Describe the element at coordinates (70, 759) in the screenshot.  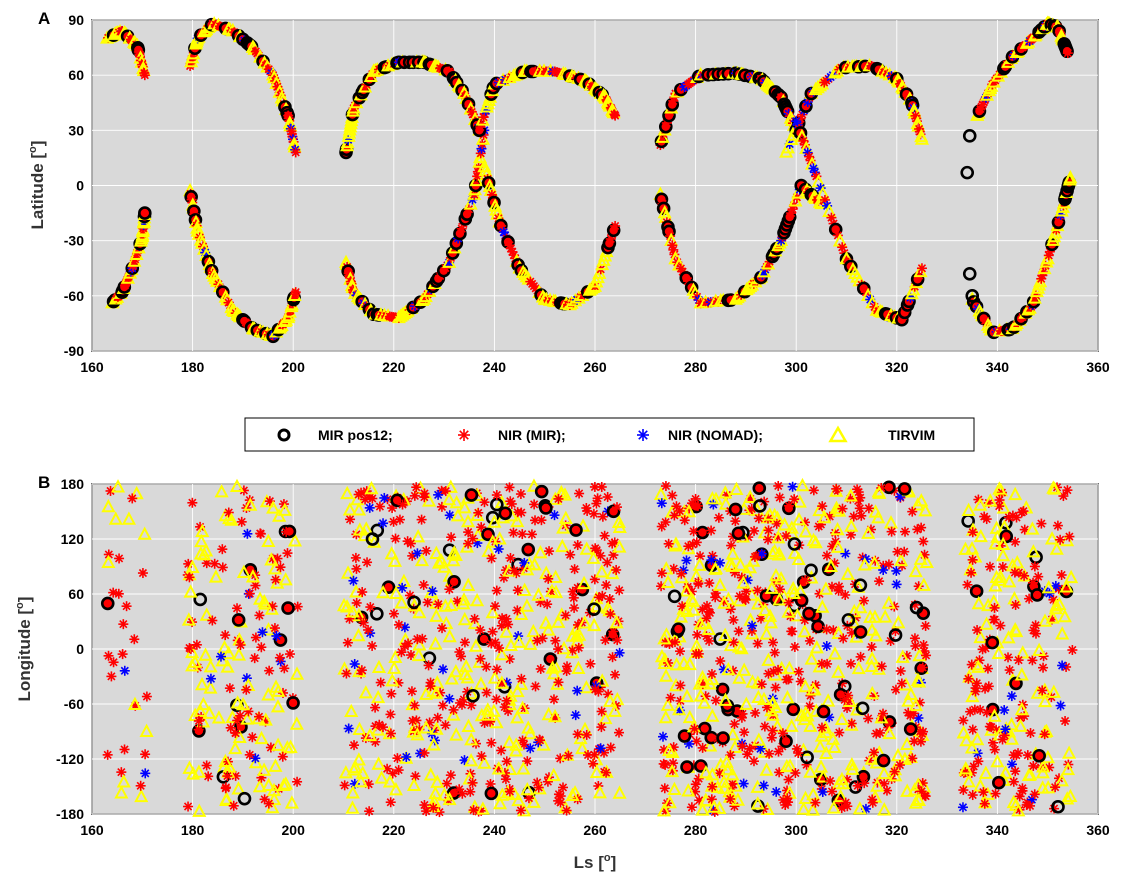
I see `y-tick-label: -120` at that location.